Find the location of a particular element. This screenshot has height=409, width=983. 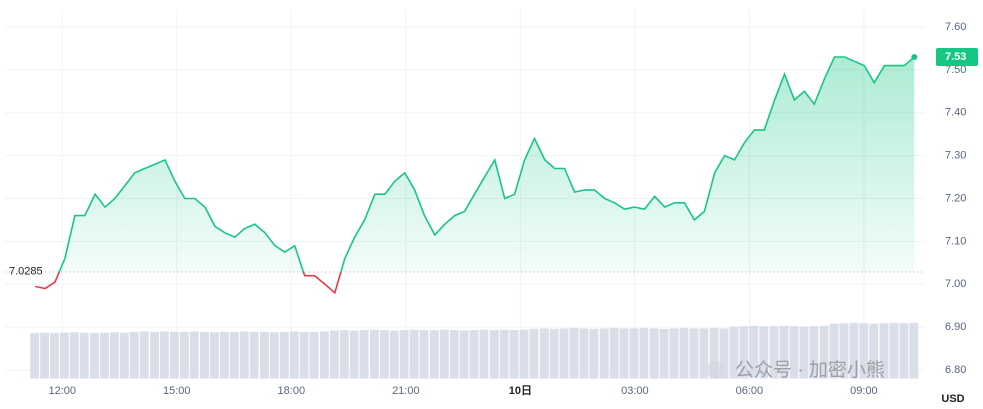

y-tick-label: 7.00 is located at coordinates (955, 284).